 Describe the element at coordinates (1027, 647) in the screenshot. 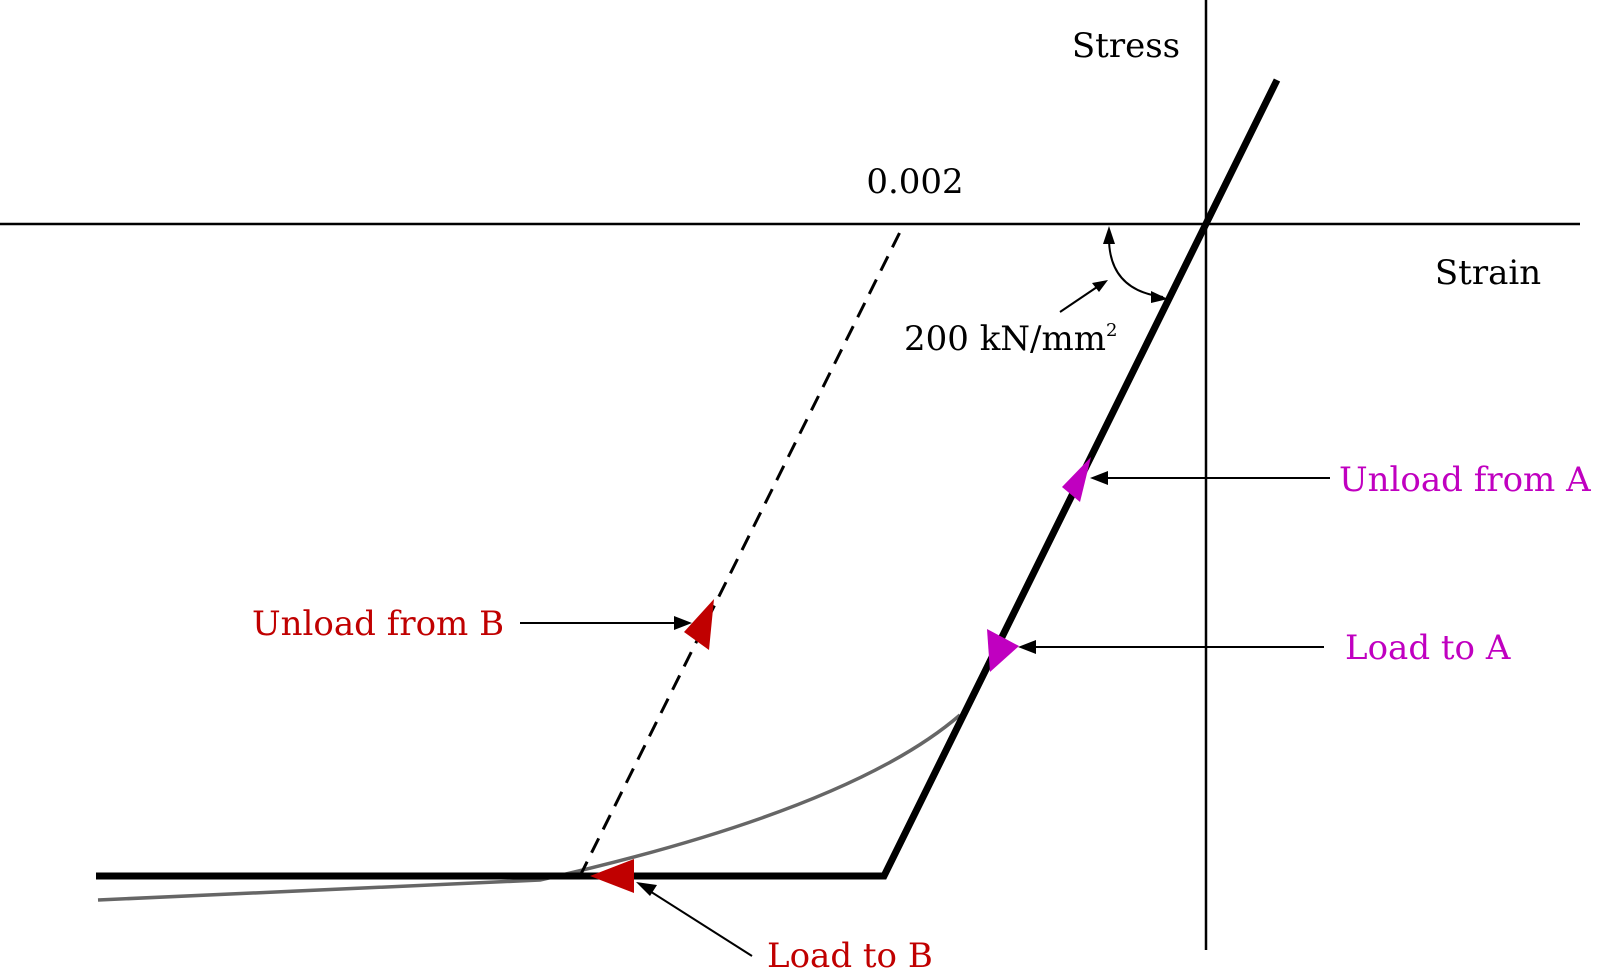

I see `load-to-a-leader-arrowhead` at that location.